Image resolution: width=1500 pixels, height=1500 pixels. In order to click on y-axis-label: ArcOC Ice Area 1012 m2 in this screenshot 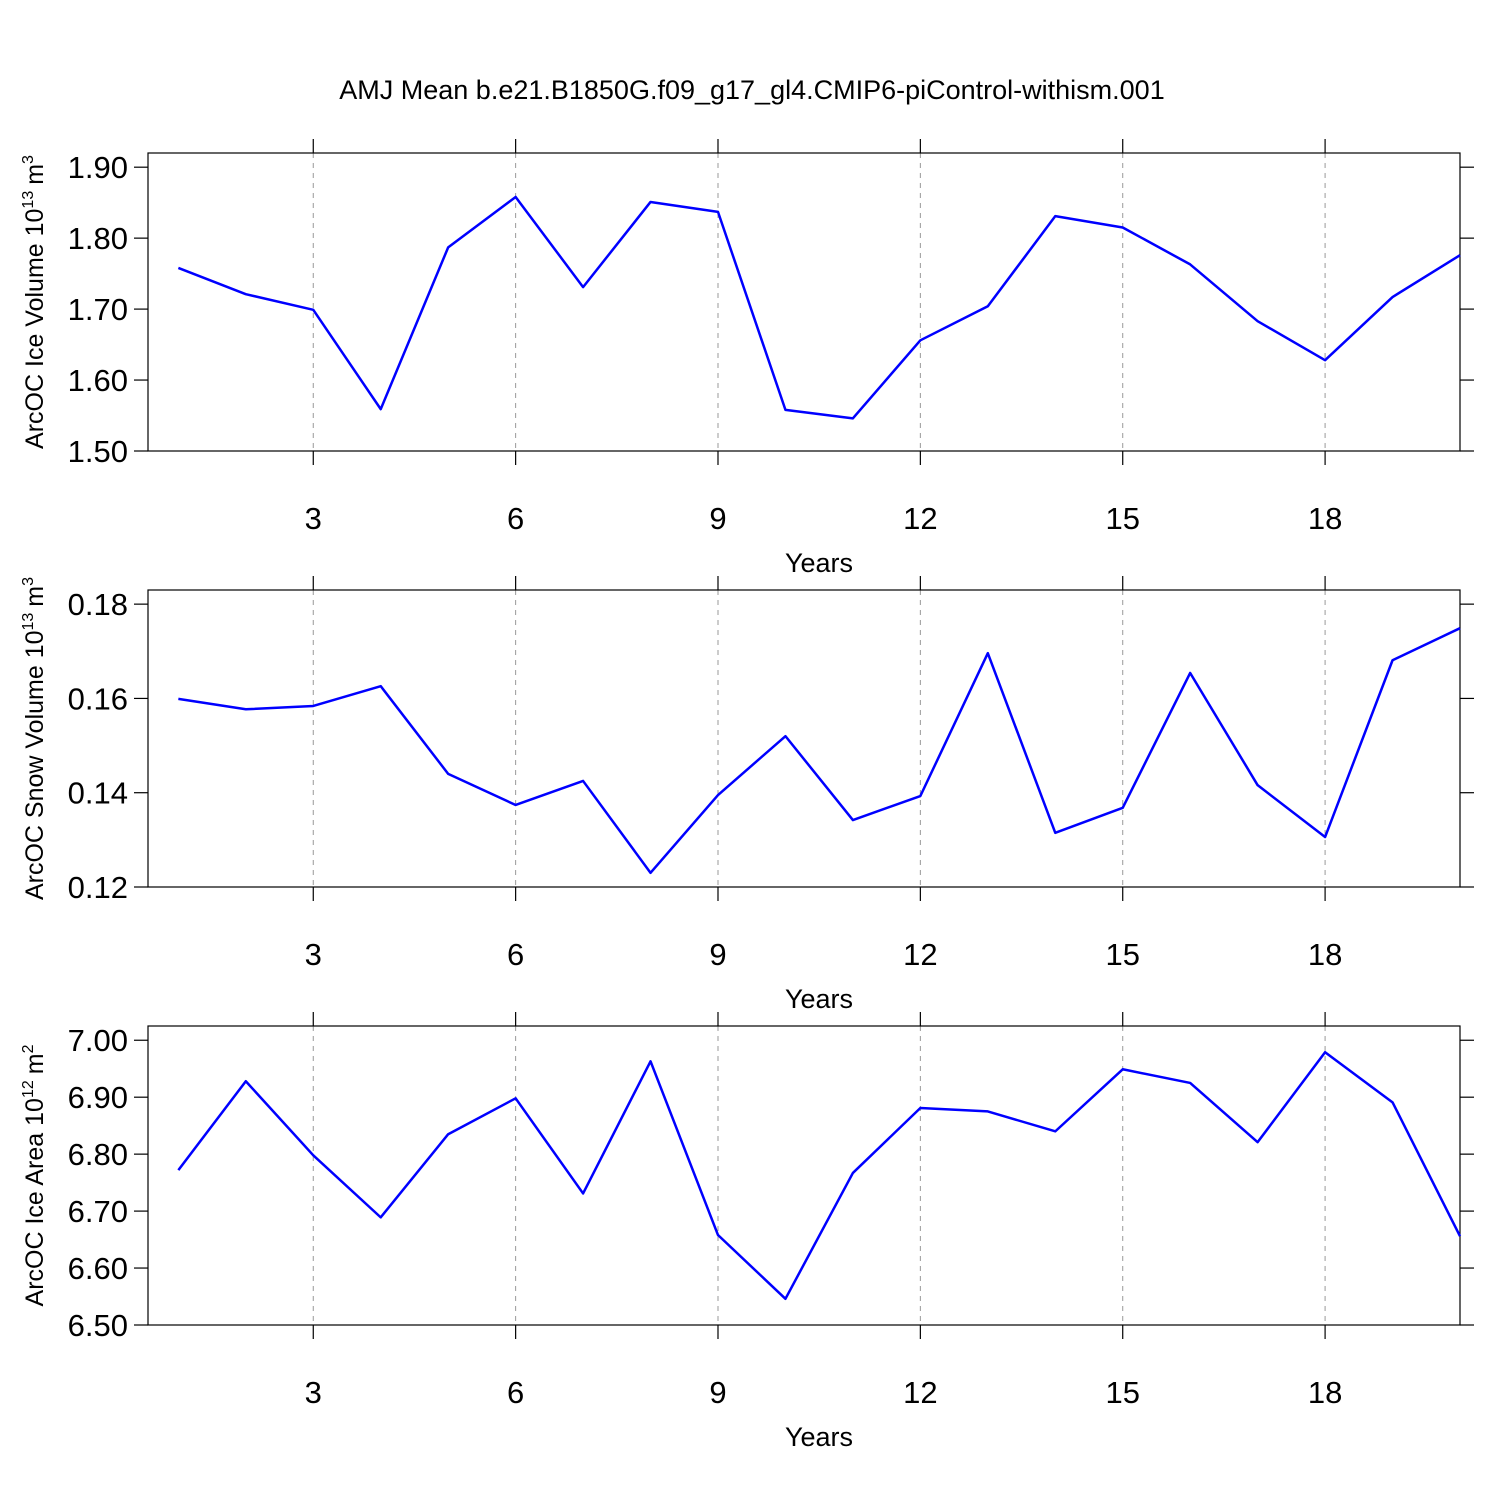, I will do `click(34, 1175)`.